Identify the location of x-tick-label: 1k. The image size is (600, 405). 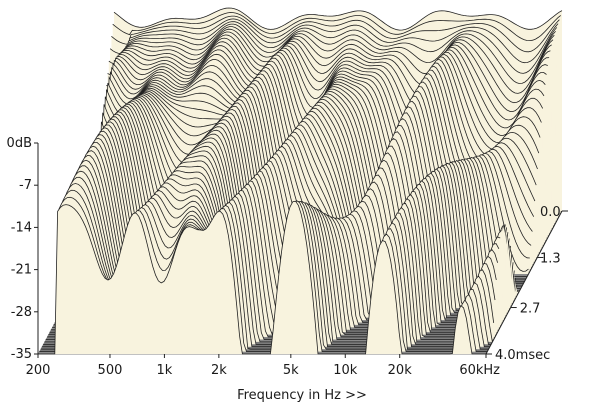
(165, 370).